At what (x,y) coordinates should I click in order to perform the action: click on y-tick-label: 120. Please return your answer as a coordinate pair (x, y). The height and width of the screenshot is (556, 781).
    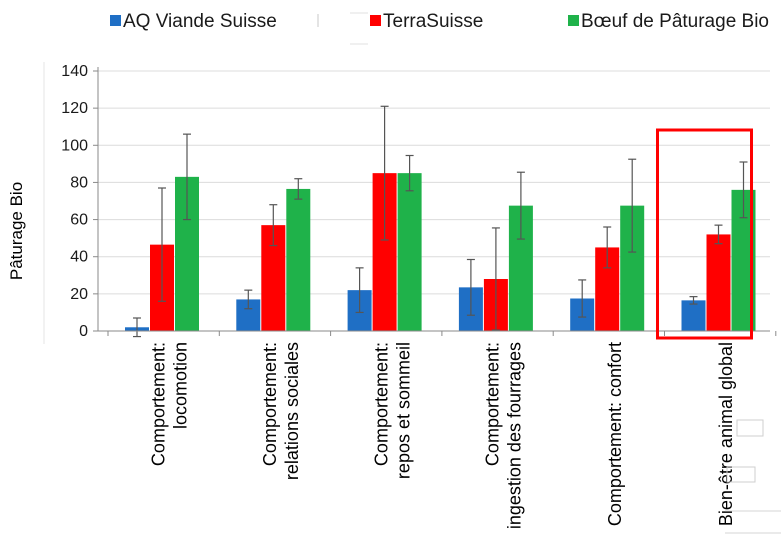
    Looking at the image, I should click on (74, 108).